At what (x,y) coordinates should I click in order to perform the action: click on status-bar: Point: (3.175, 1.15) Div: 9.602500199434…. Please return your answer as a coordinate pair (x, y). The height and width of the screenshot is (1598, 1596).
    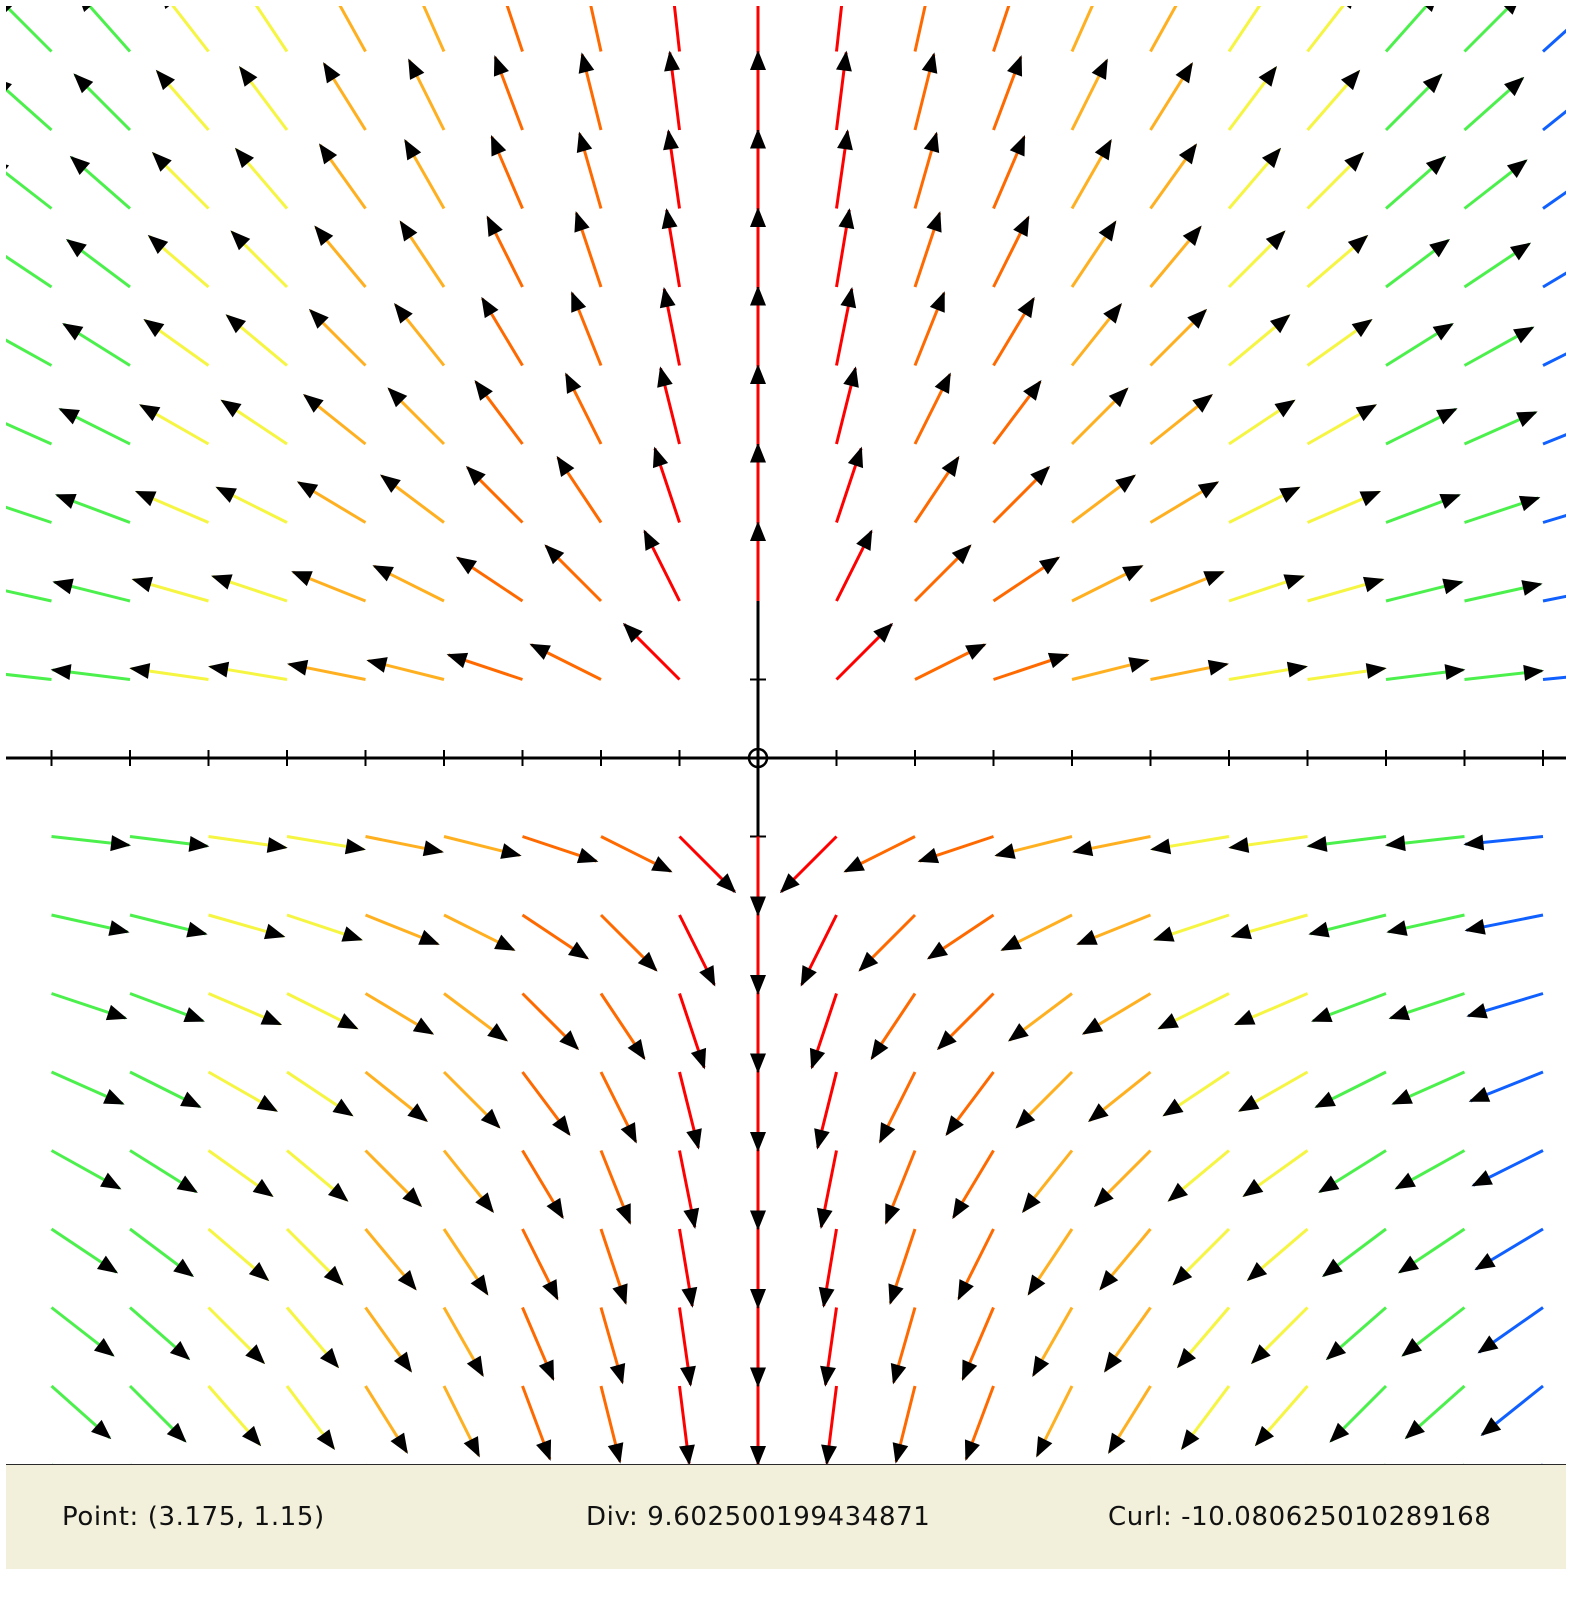
    Looking at the image, I should click on (786, 1516).